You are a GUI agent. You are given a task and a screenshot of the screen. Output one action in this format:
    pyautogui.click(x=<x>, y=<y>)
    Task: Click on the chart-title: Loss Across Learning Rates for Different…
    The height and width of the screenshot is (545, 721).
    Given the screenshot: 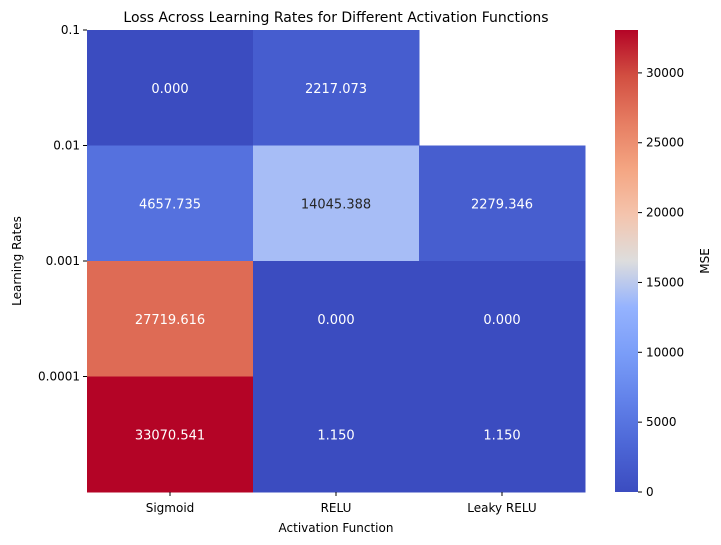 What is the action you would take?
    pyautogui.click(x=335, y=18)
    